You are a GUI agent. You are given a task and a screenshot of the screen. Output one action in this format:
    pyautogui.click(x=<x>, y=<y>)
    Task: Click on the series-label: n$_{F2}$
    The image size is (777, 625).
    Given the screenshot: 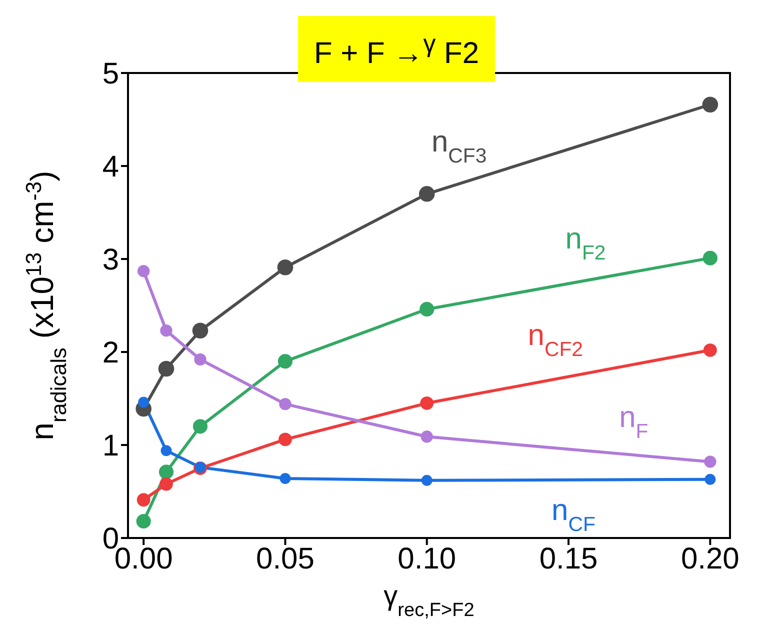 What is the action you would take?
    pyautogui.click(x=585, y=243)
    